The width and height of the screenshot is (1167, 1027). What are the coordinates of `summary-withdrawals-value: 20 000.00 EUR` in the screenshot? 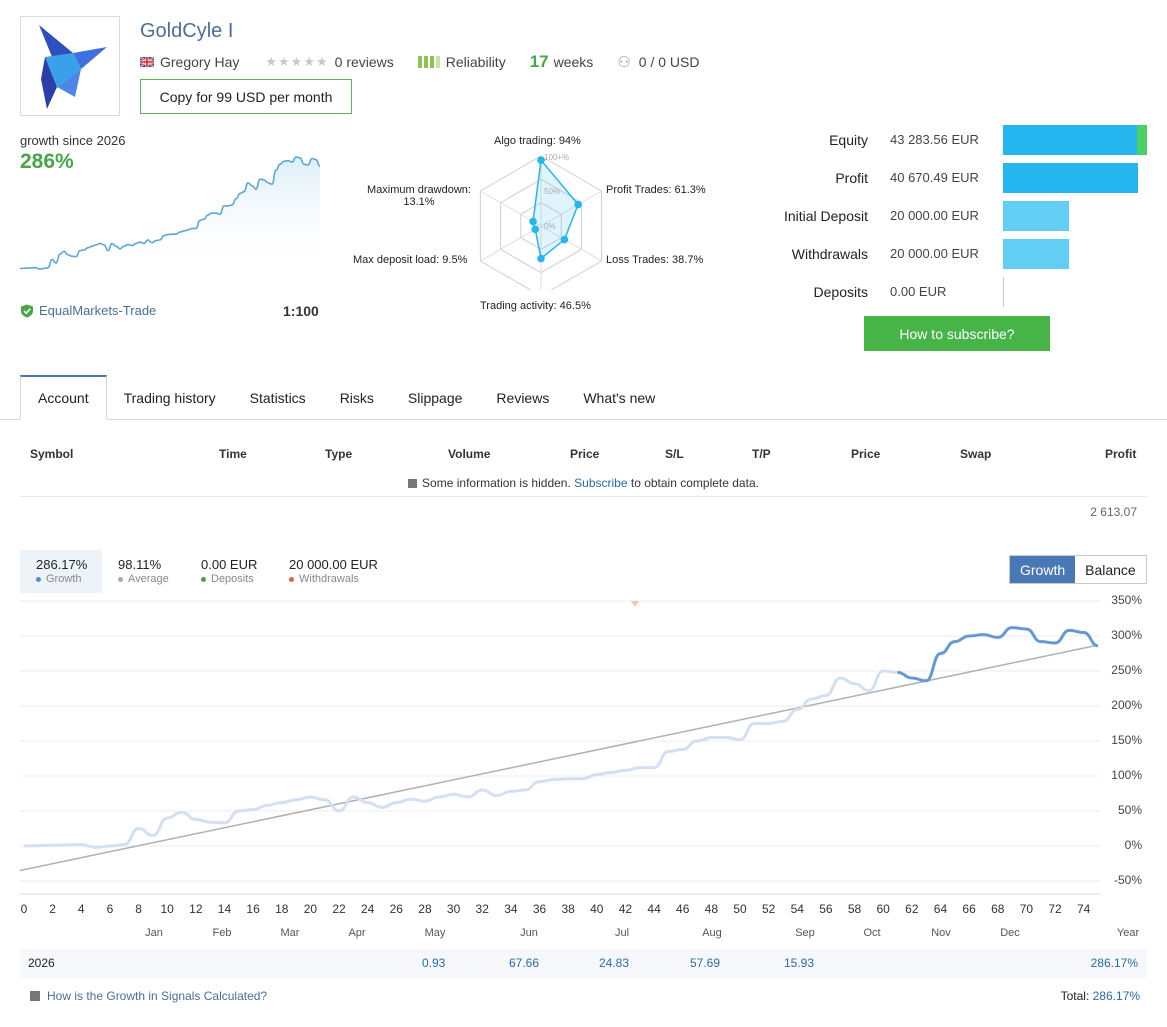 It's located at (333, 564).